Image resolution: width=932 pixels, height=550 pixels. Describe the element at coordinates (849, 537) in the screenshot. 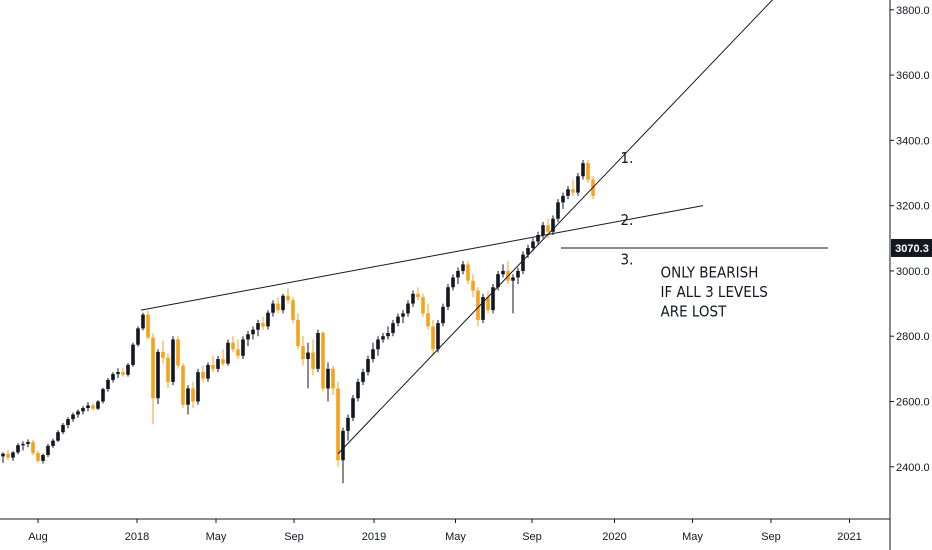

I see `time-tick-label: 2021` at that location.